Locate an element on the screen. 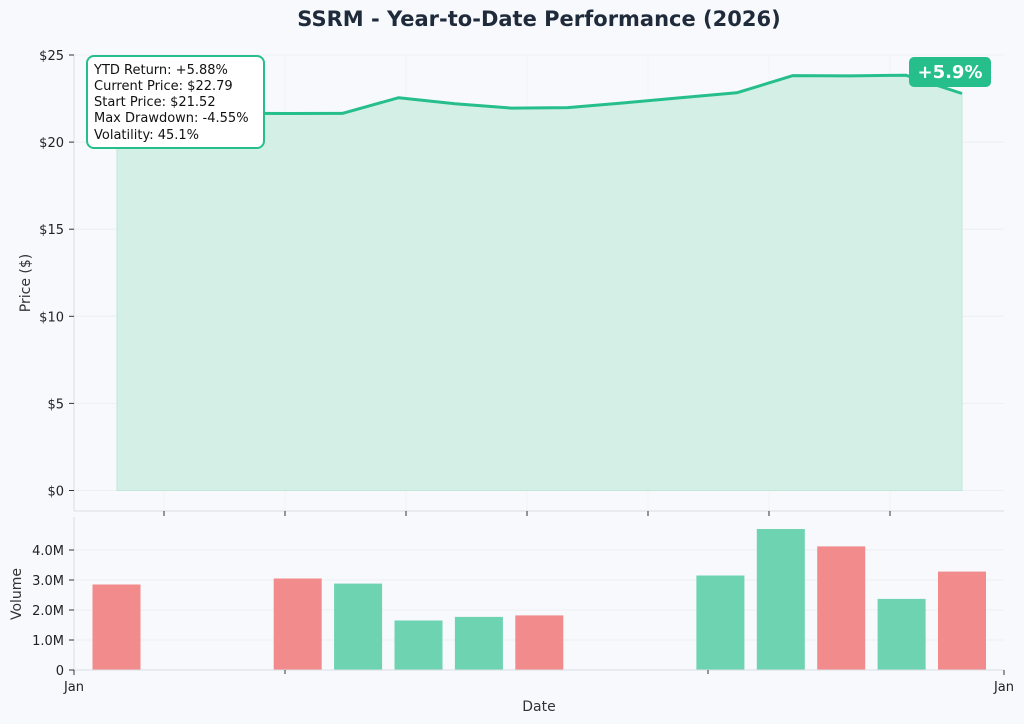 This screenshot has height=724, width=1024. x-axis-label: Date is located at coordinates (538, 707).